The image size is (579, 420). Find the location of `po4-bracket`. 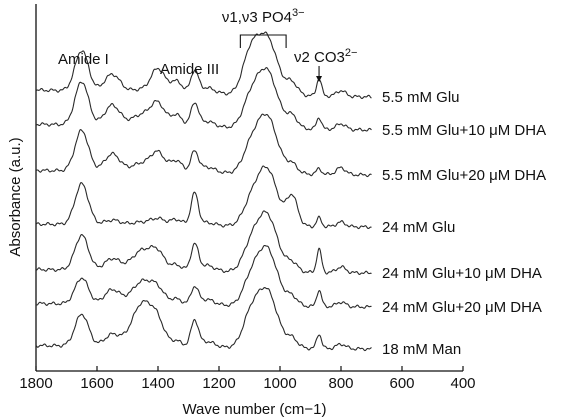

po4-bracket is located at coordinates (263, 41).